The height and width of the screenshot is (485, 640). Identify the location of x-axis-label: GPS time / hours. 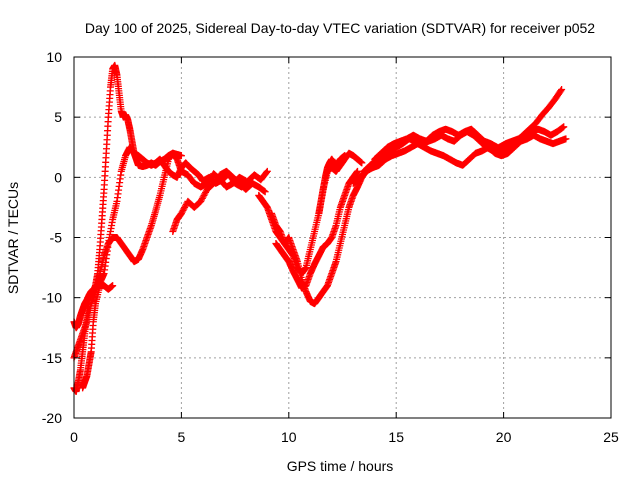
(340, 466).